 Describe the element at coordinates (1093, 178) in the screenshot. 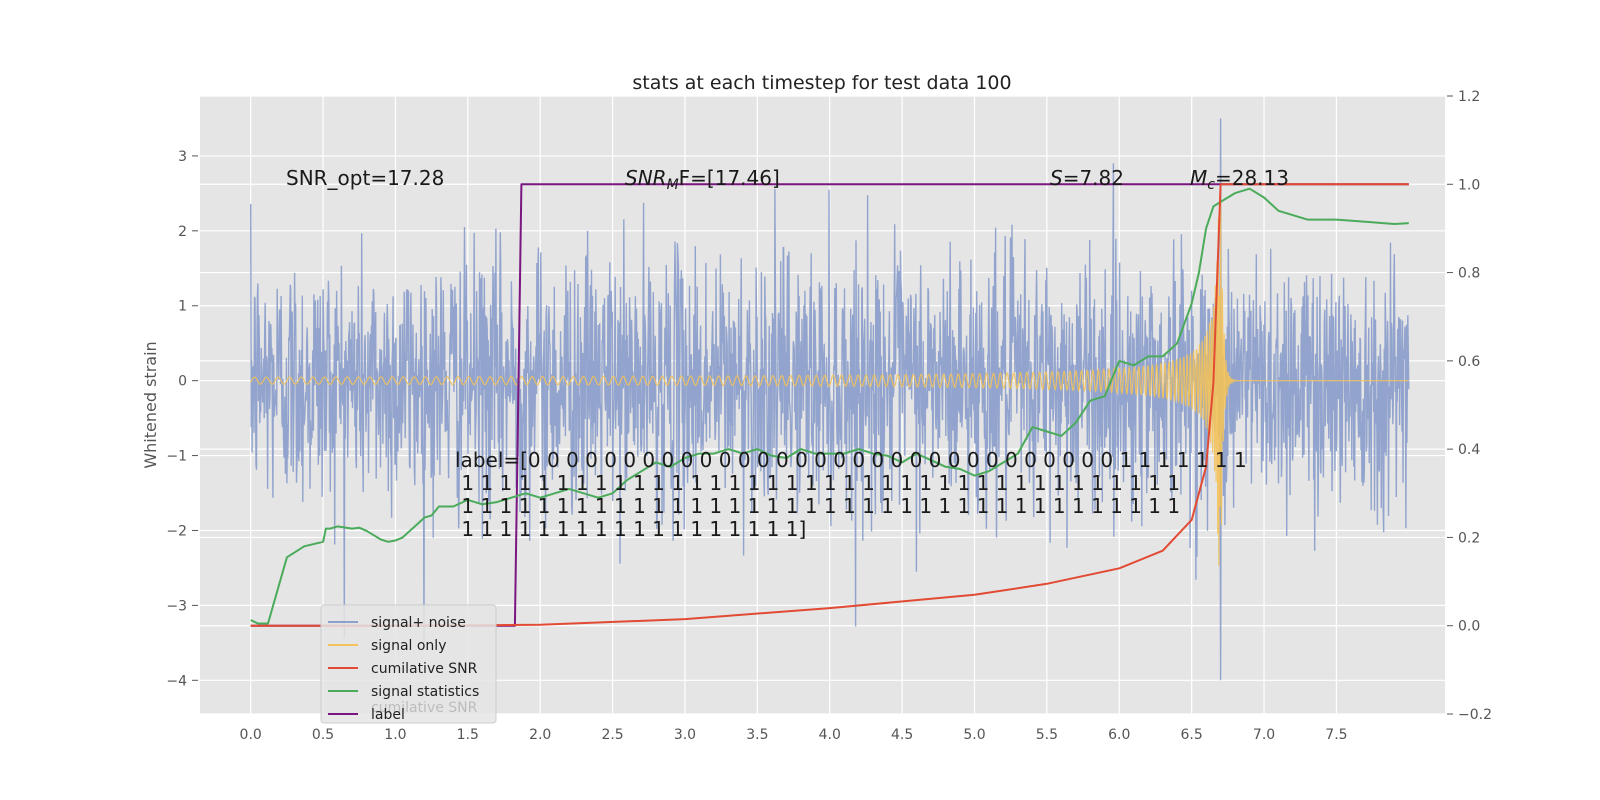

I see `annotation-s-rest: =7.82` at that location.